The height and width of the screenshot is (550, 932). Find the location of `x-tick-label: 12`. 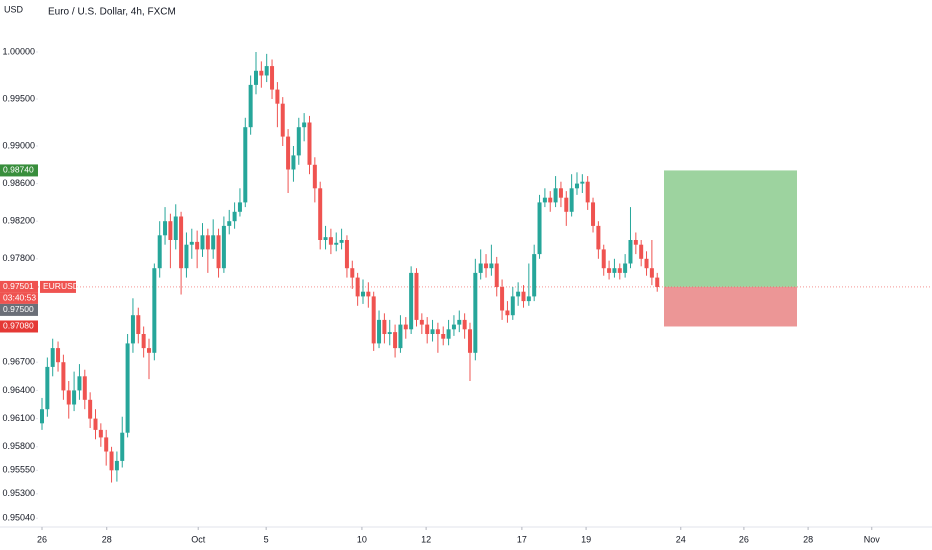

x-tick-label: 12 is located at coordinates (426, 539).